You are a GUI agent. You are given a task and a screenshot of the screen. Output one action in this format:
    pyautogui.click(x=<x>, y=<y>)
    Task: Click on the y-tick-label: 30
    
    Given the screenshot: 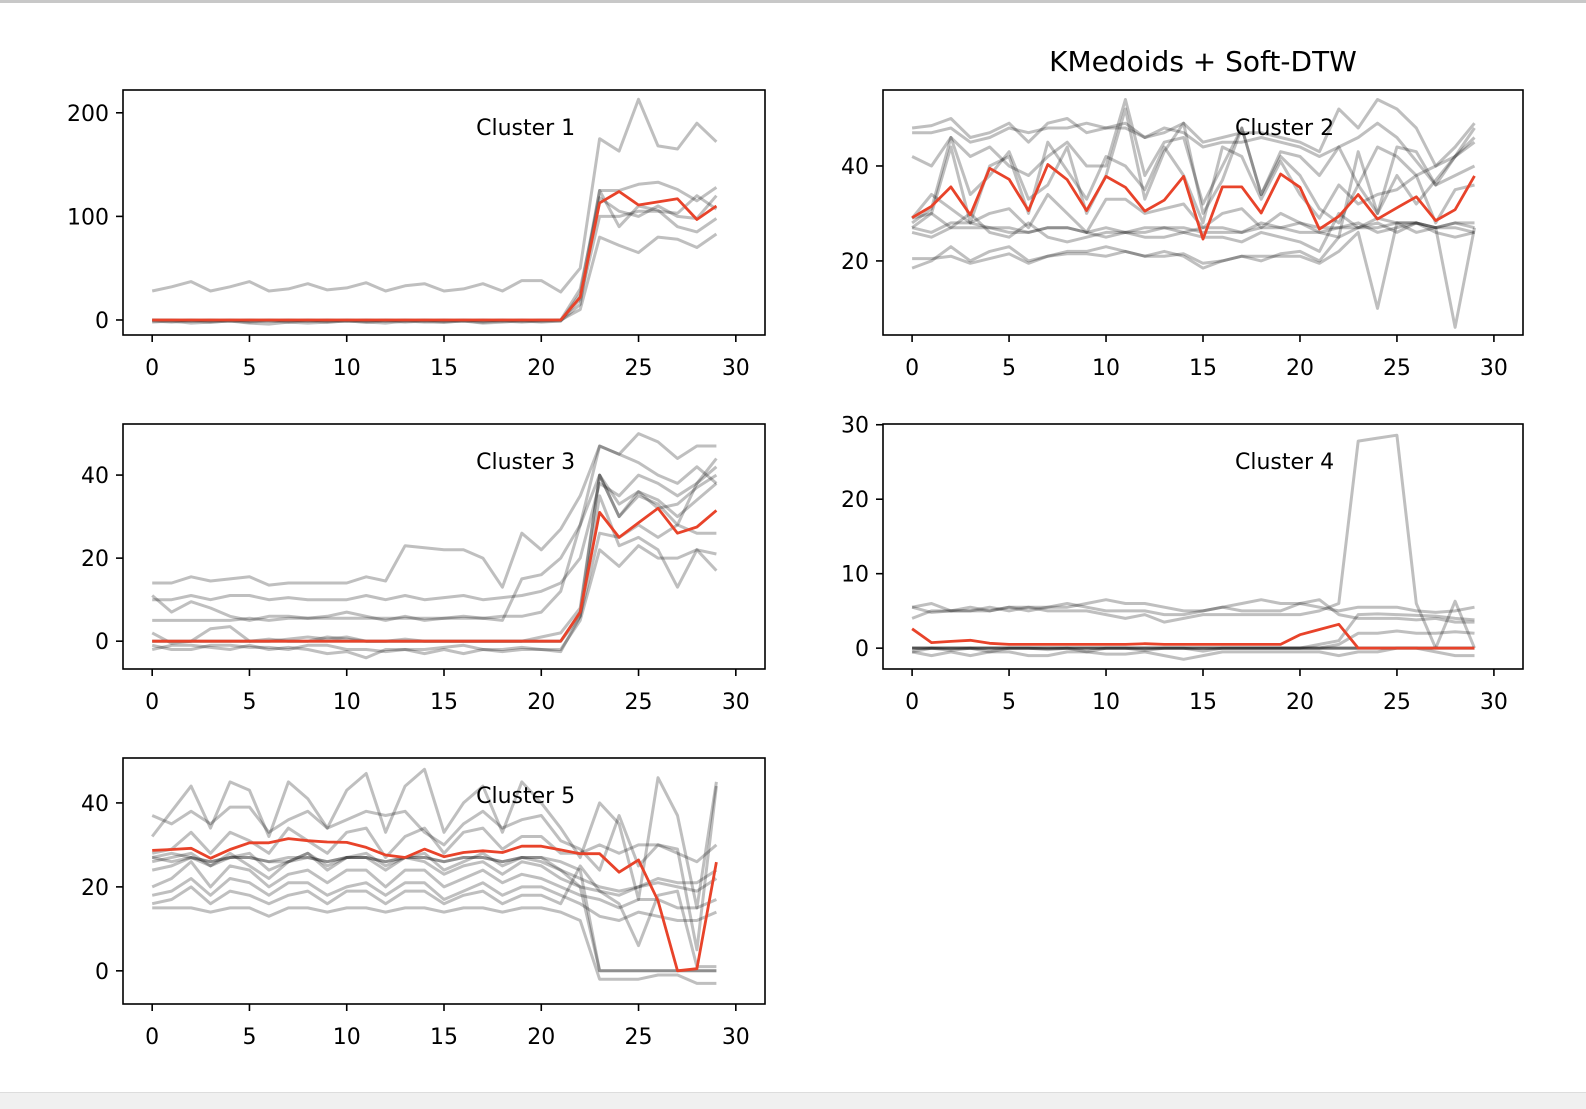 What is the action you would take?
    pyautogui.click(x=855, y=426)
    